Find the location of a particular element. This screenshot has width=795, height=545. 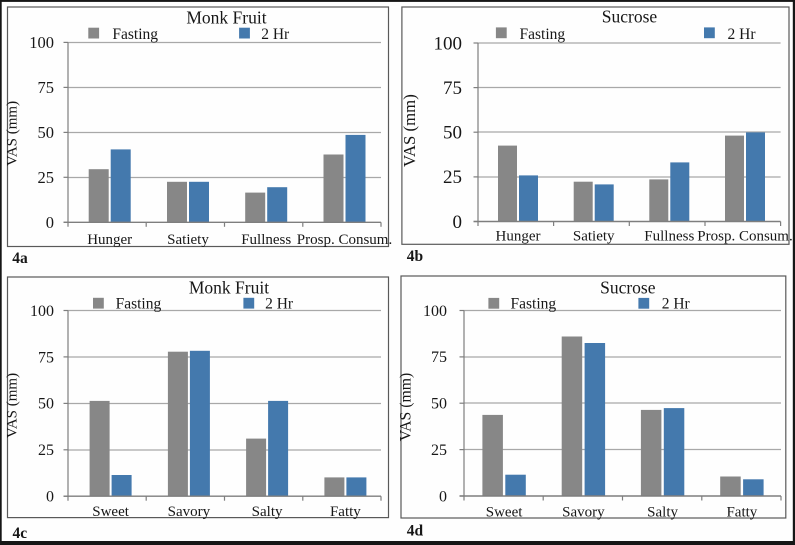

svg-text: 4d is located at coordinates (415, 530).